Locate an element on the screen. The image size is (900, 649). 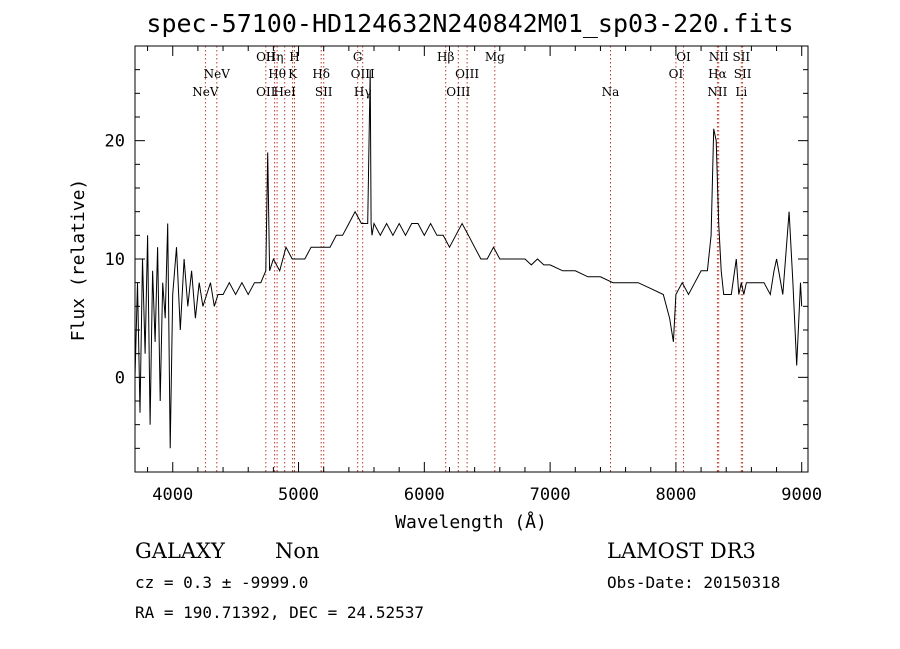
emission-line-label: Li is located at coordinates (741, 92).